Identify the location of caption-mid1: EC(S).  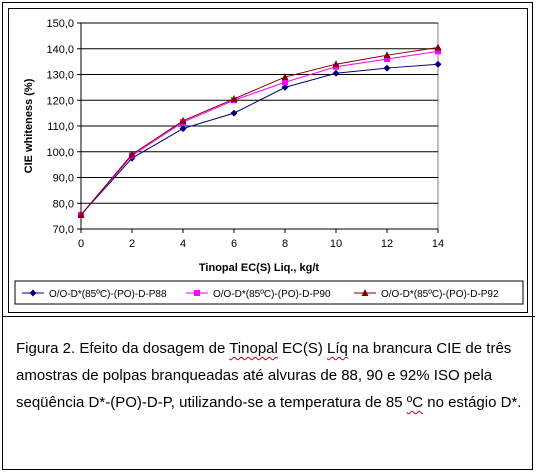
(302, 348).